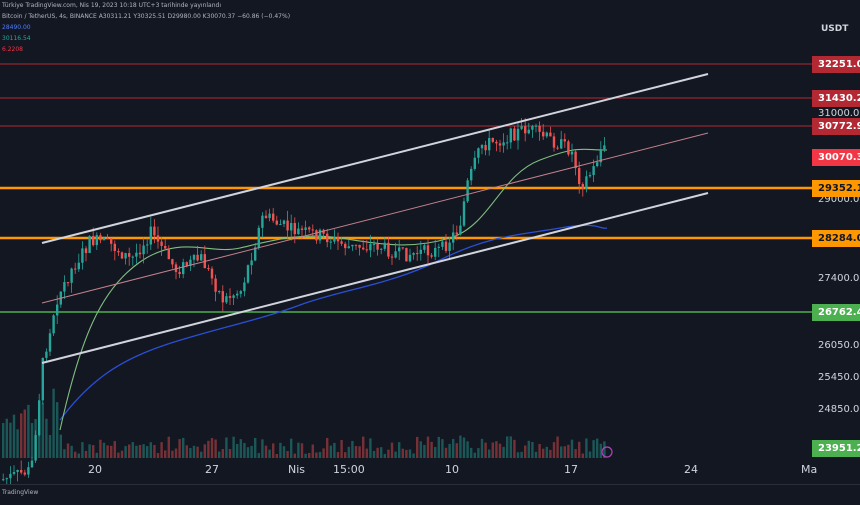 This screenshot has height=505, width=860. Describe the element at coordinates (839, 113) in the screenshot. I see `price-tick: 31000.0` at that location.